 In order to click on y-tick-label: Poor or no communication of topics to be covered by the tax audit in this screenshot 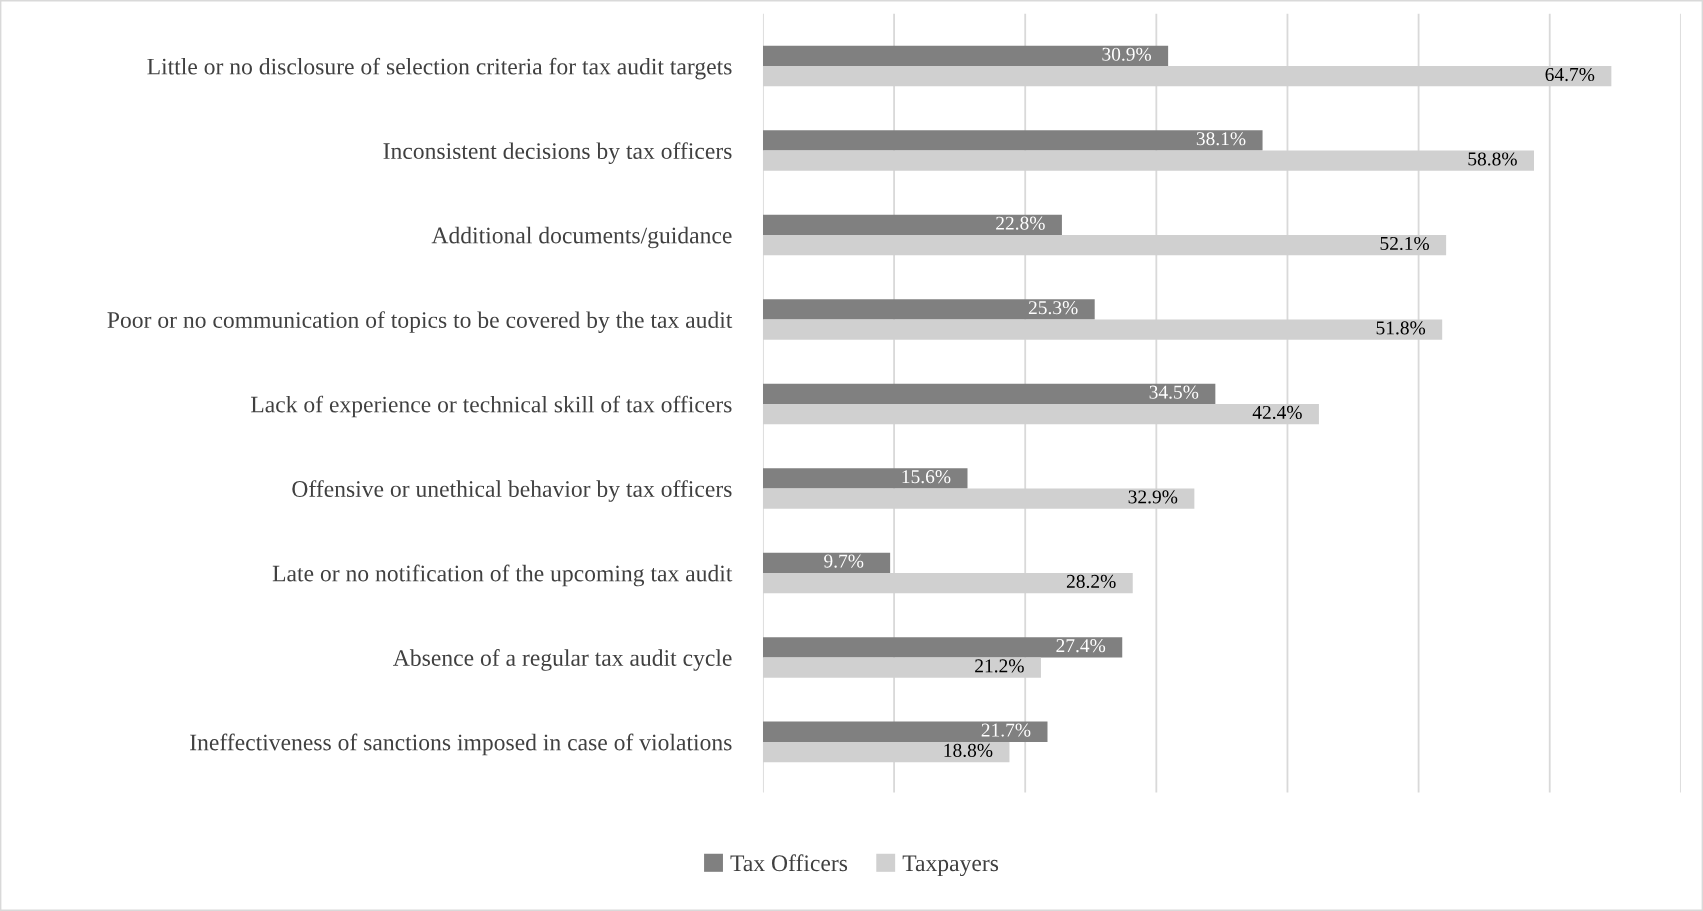, I will do `click(420, 322)`.